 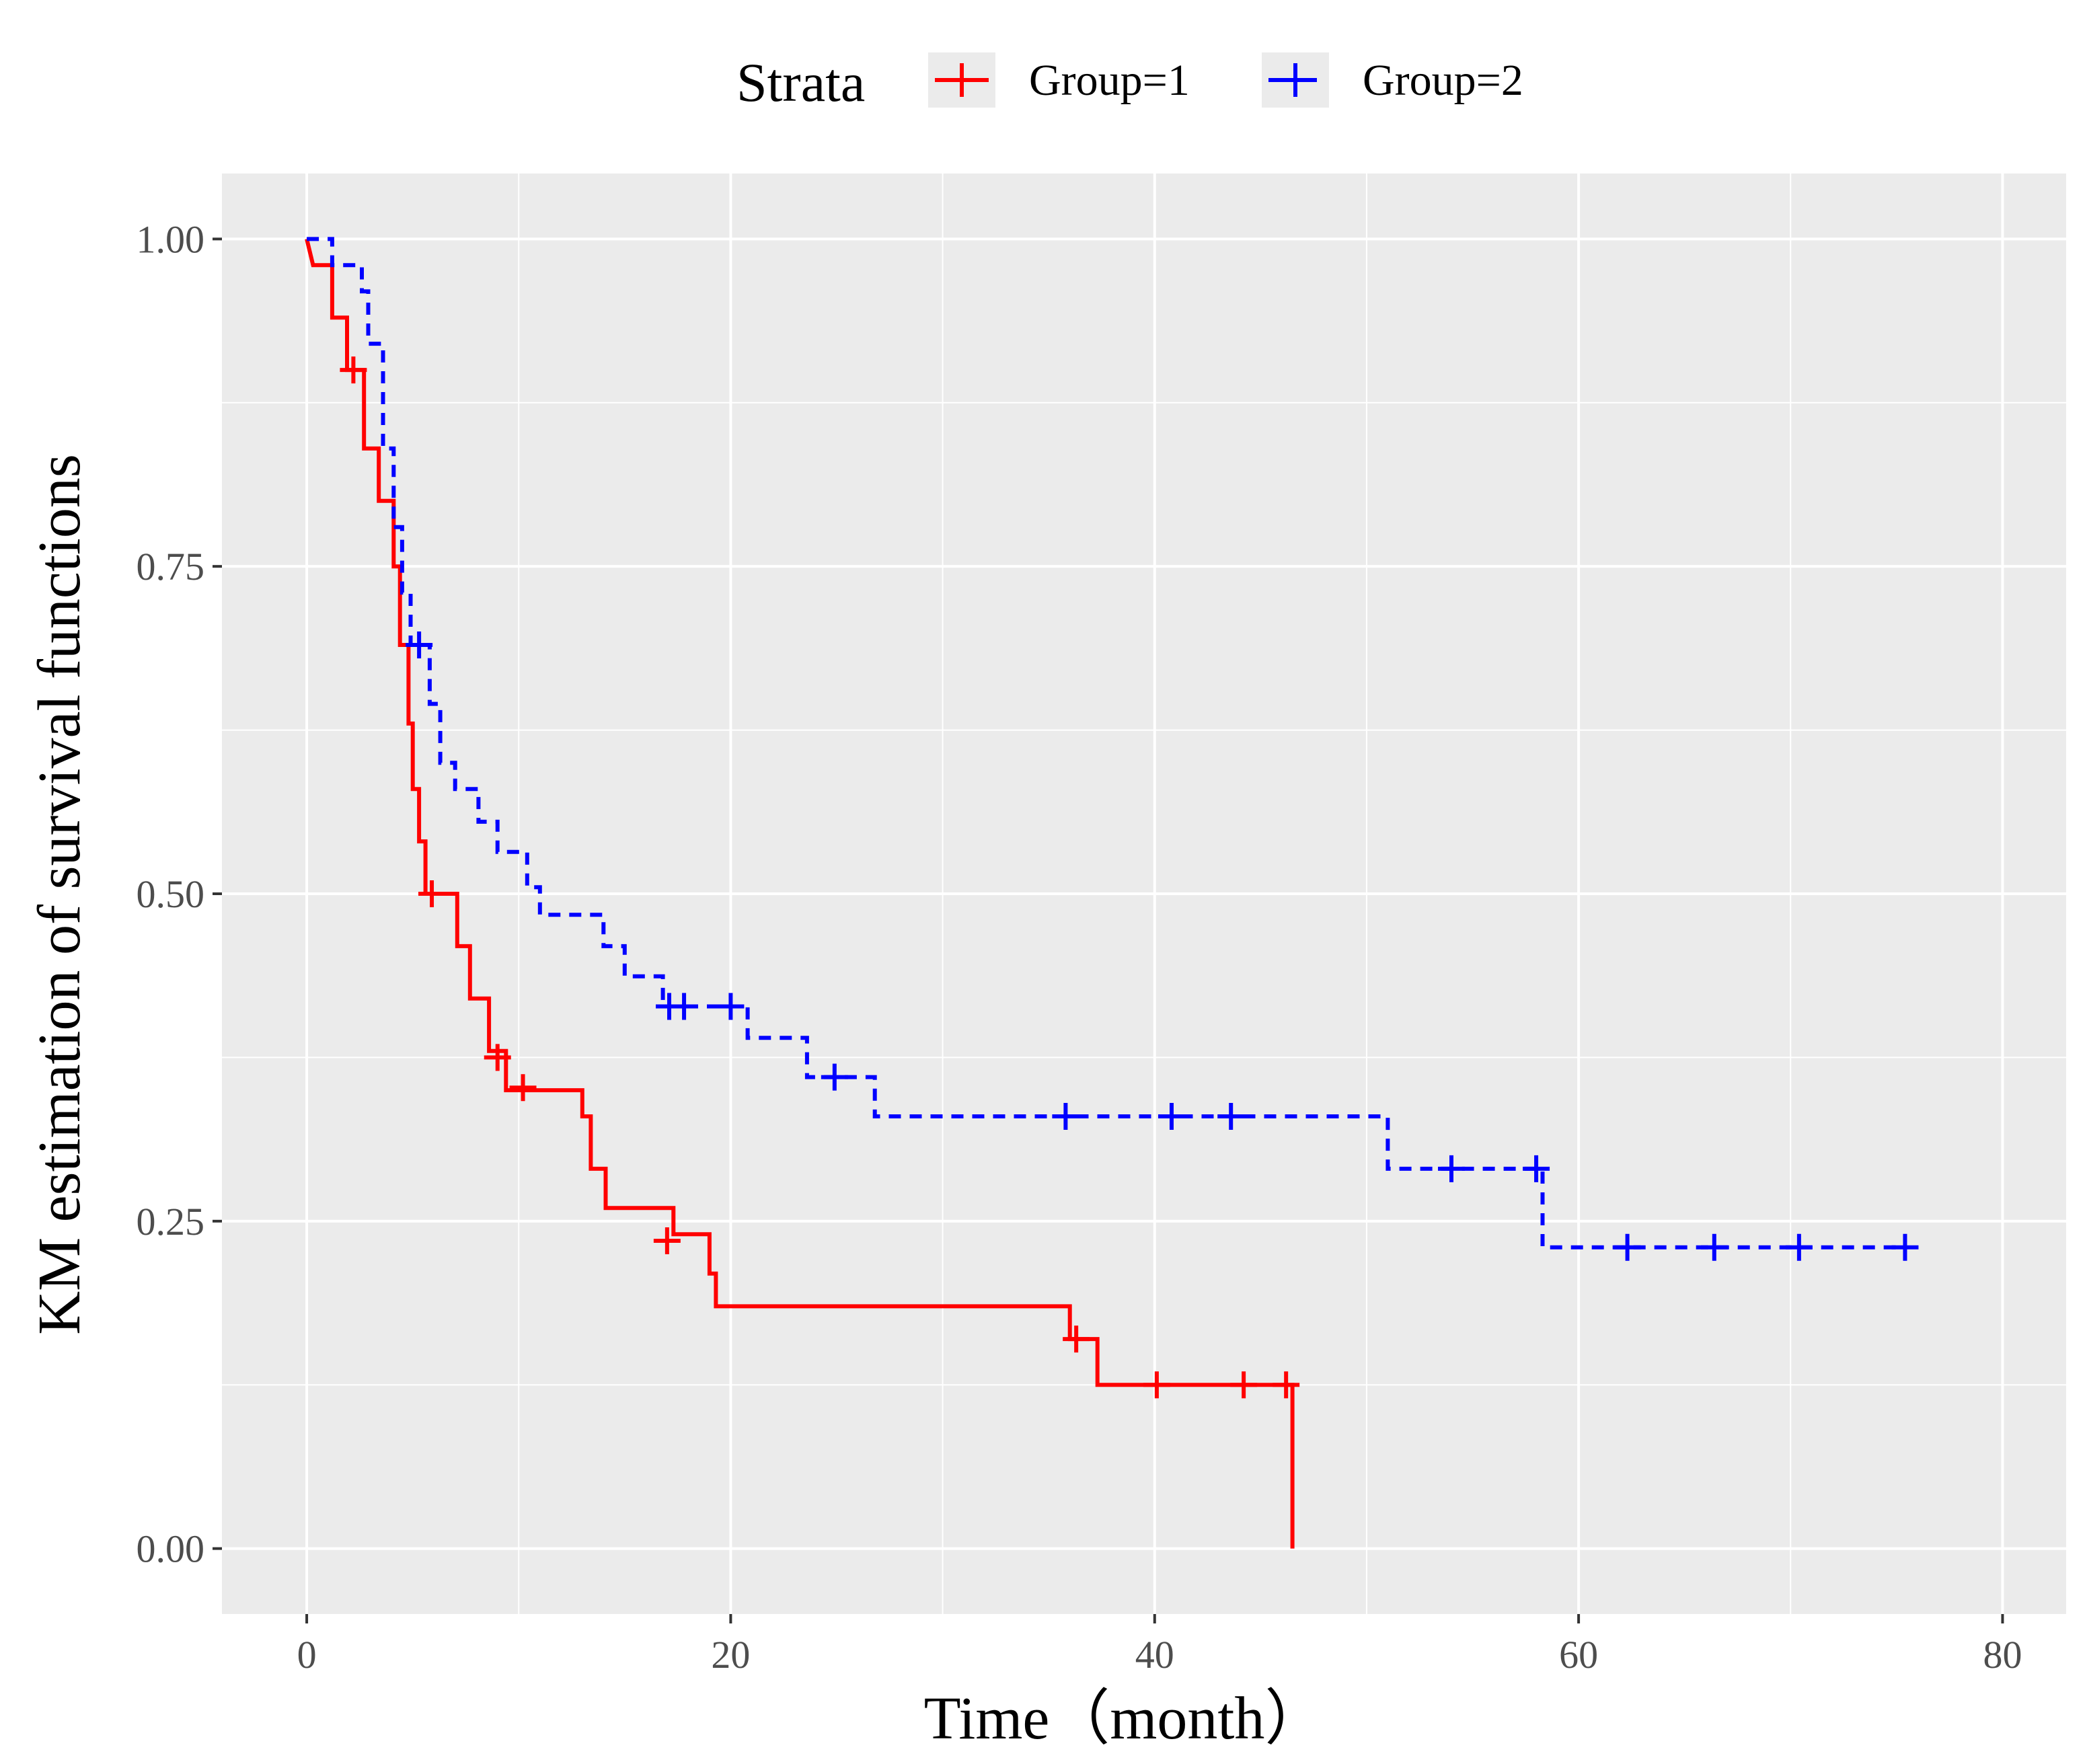 I want to click on legend: Strata Group=1 Group=2, so click(x=1129, y=83).